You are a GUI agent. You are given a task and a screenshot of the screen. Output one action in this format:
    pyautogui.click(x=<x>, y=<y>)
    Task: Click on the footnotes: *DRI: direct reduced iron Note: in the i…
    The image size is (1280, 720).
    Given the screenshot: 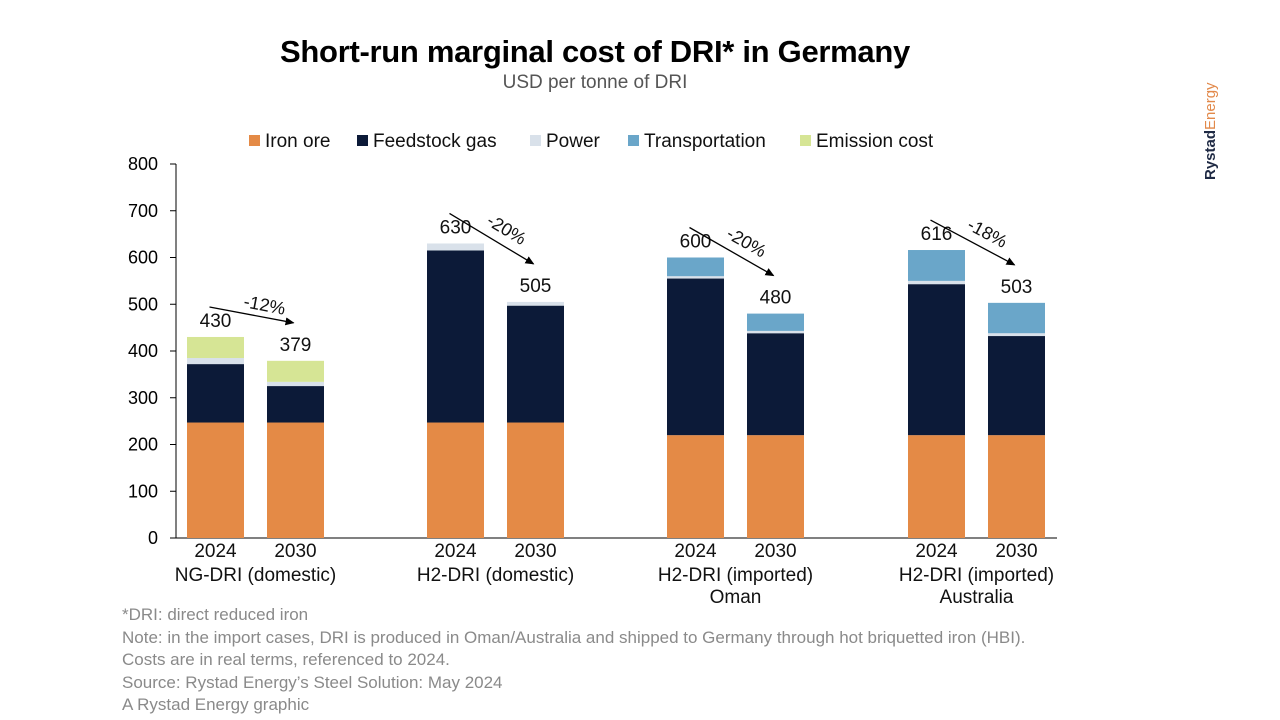 What is the action you would take?
    pyautogui.click(x=573, y=660)
    